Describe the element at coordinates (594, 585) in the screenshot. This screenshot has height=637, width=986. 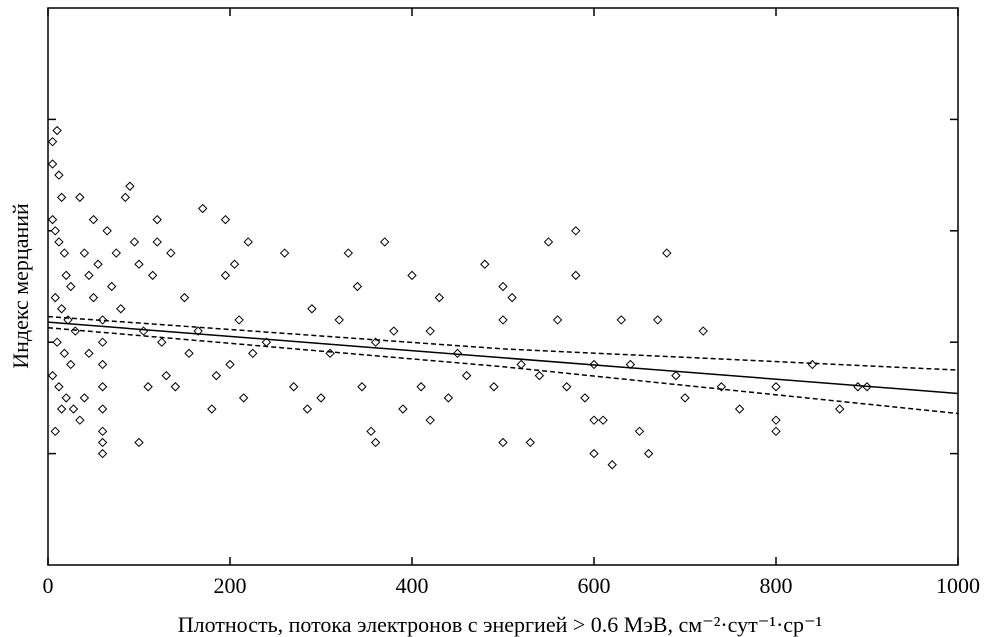
I see `x-tick-label: 600` at that location.